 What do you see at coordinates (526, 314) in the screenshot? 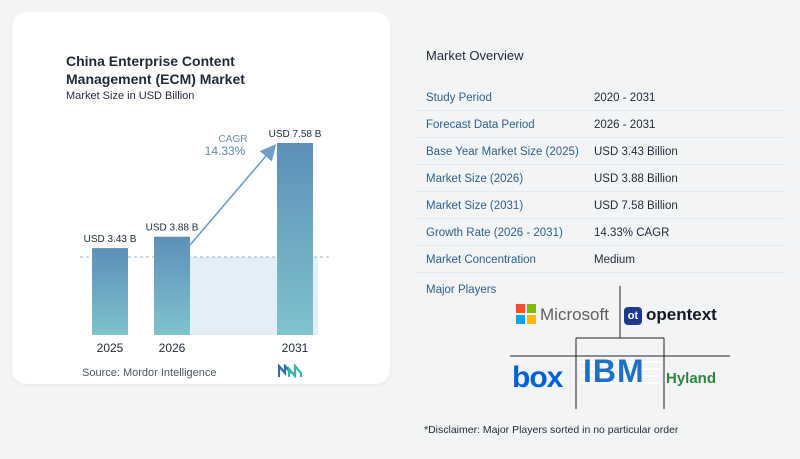
I see `microsoft-logo-icon` at bounding box center [526, 314].